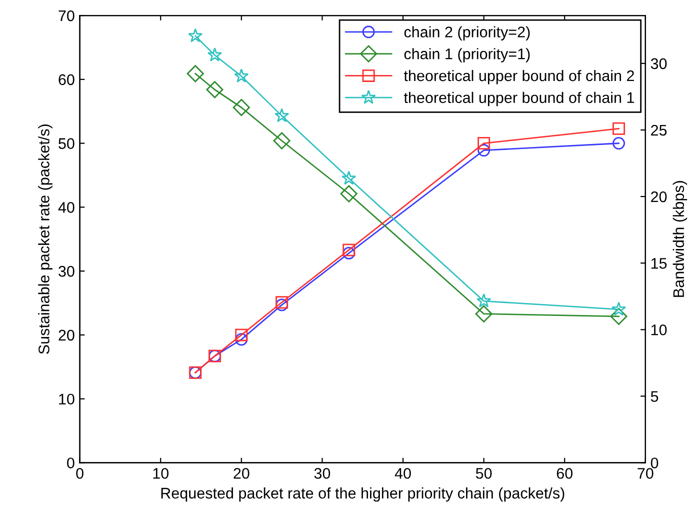 The width and height of the screenshot is (694, 517). What do you see at coordinates (519, 99) in the screenshot?
I see `legend-label: theoretical upper bound of chain 1` at bounding box center [519, 99].